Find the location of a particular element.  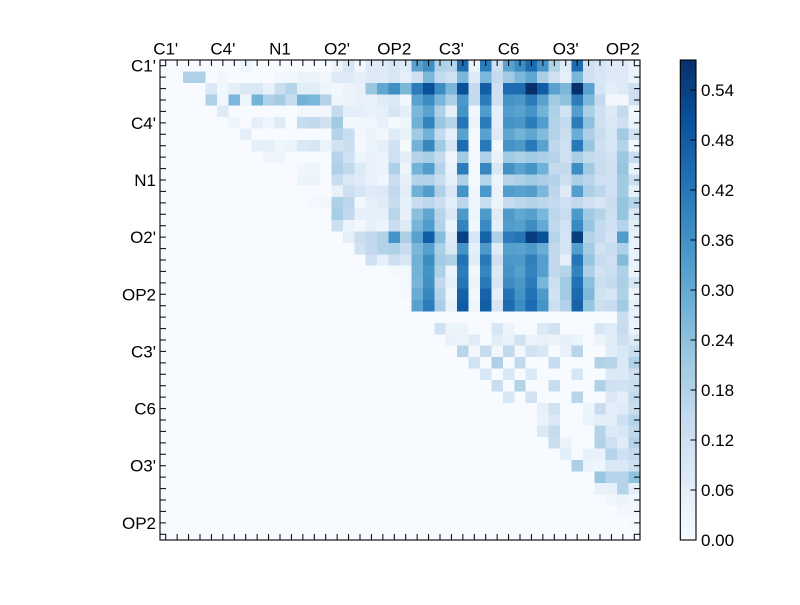

svg-text: 0.12 is located at coordinates (717, 440).